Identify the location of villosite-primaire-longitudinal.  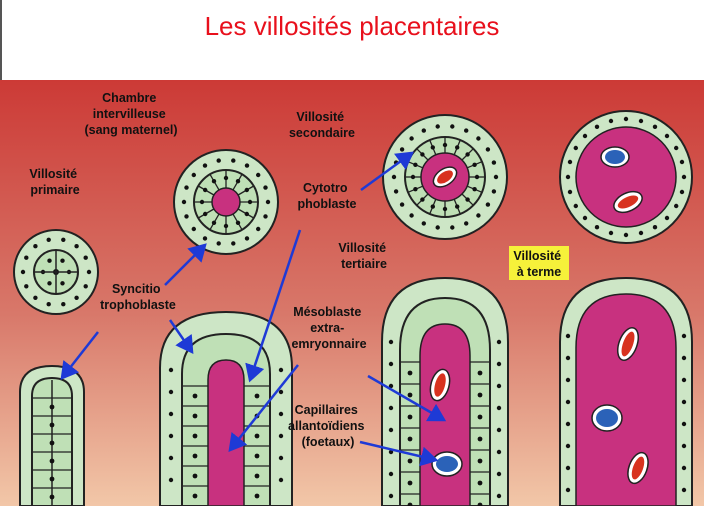
(52, 435).